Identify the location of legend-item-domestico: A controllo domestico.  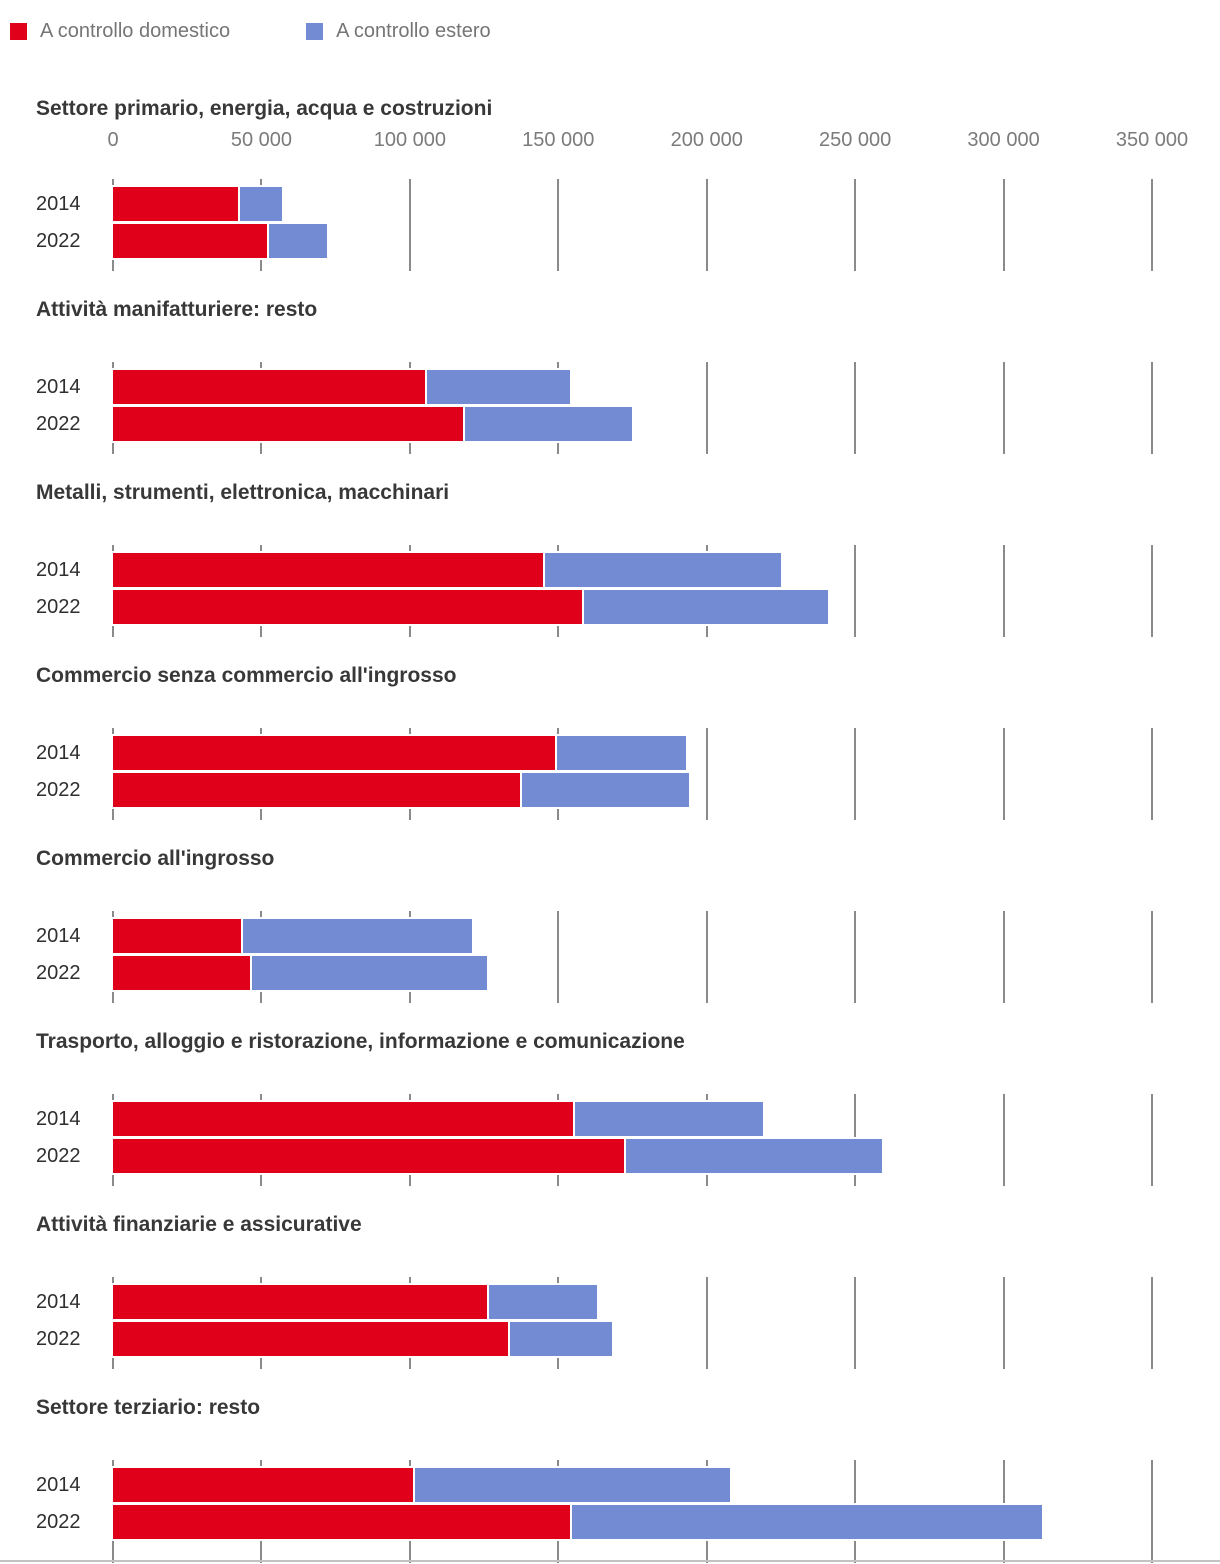
(120, 31).